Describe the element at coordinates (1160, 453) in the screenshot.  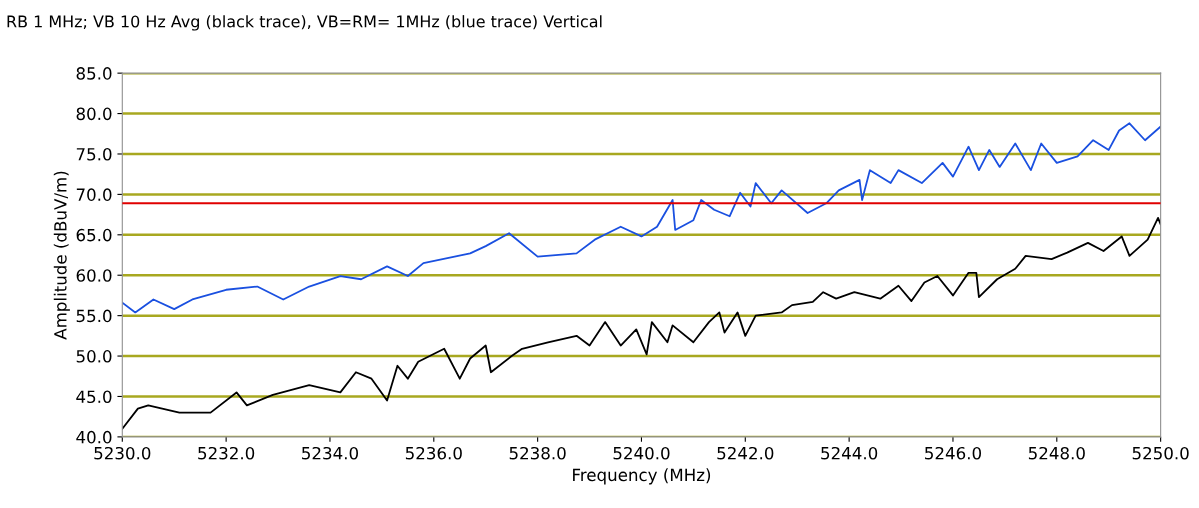
I see `x-tick-label: 5250.0` at that location.